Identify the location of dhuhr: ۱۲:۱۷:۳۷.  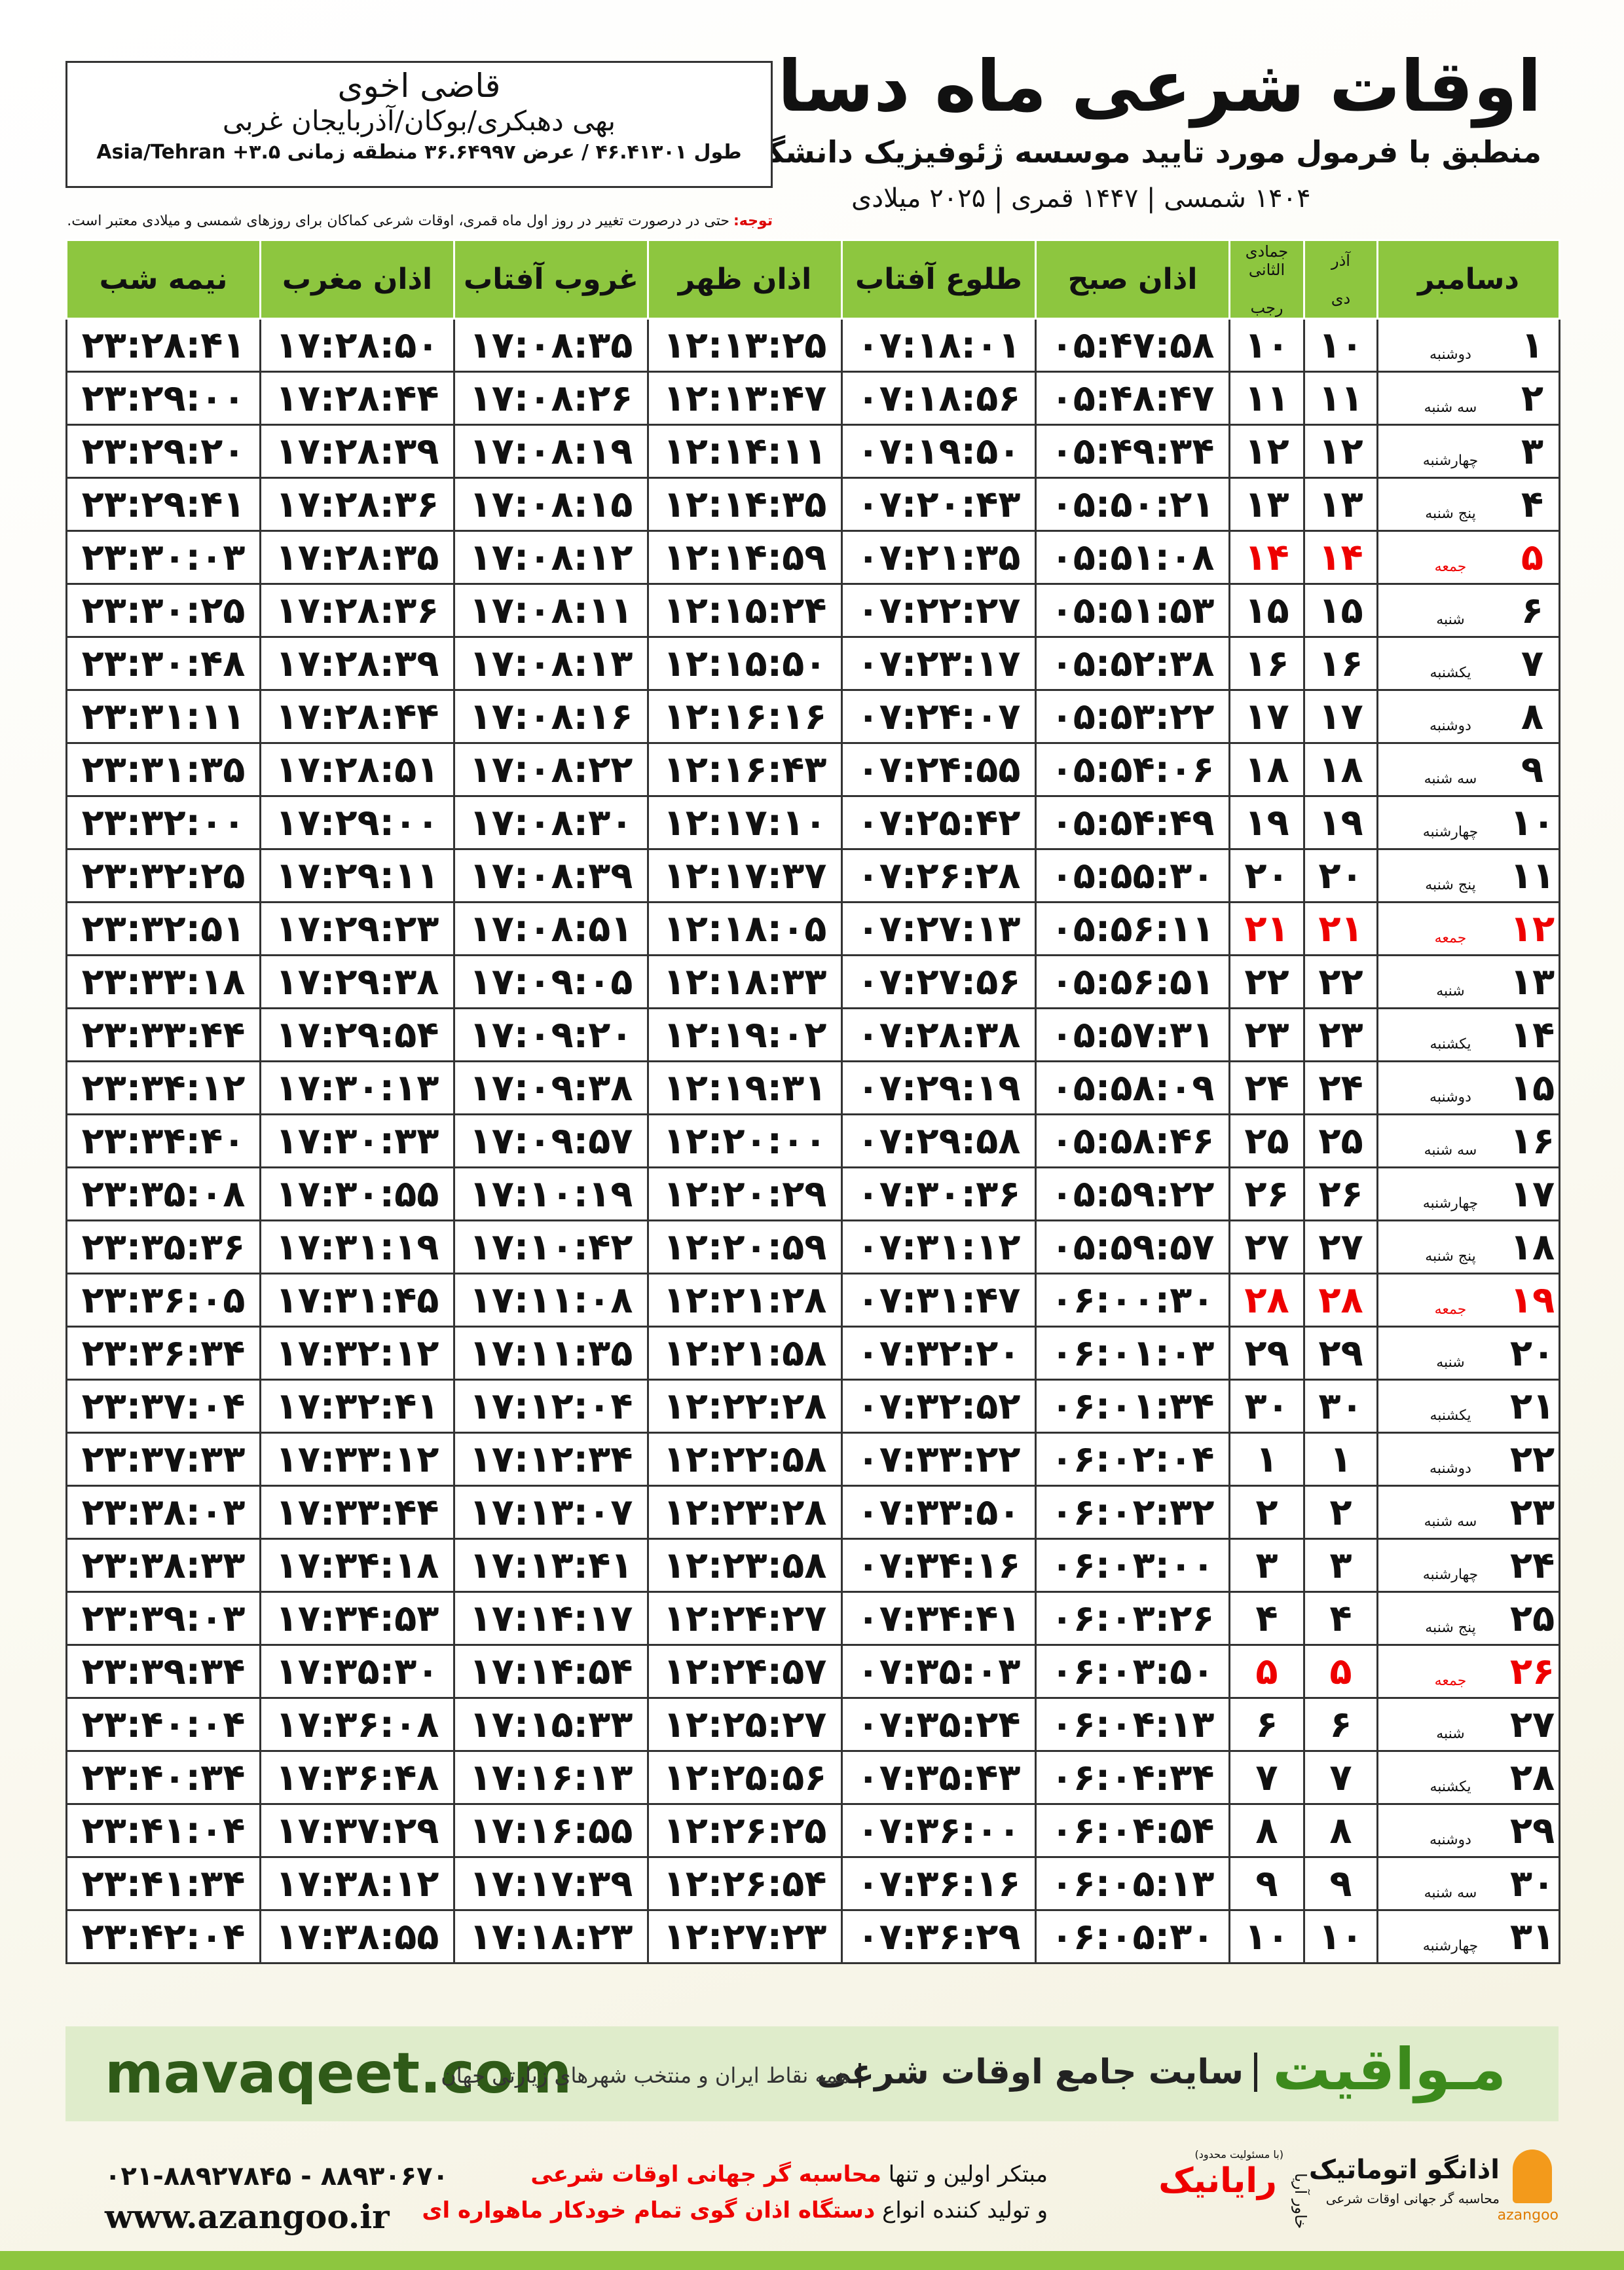
(745, 875).